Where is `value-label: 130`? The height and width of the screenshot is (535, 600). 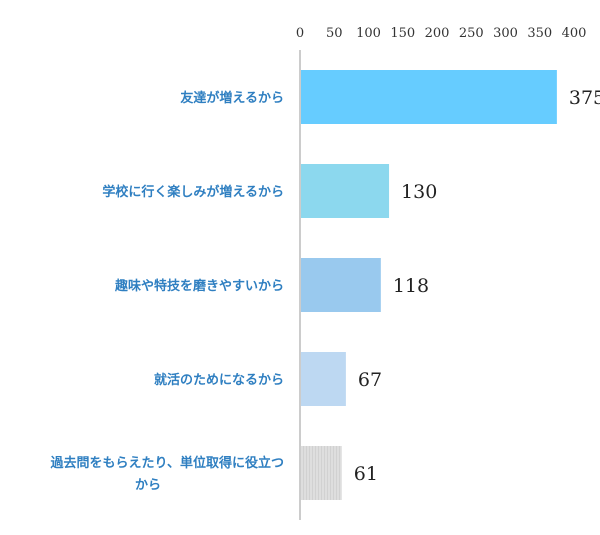
value-label: 130 is located at coordinates (419, 192).